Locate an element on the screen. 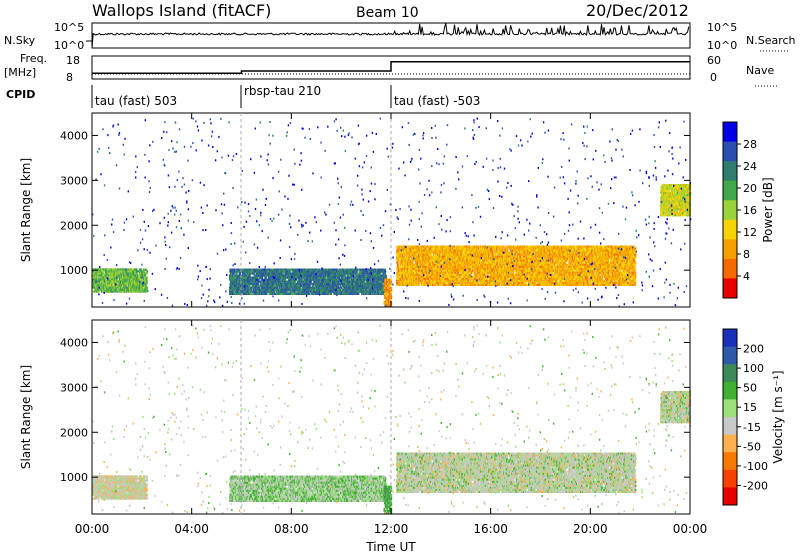 This screenshot has width=800, height=554. nsearch-label: N.Search is located at coordinates (771, 40).